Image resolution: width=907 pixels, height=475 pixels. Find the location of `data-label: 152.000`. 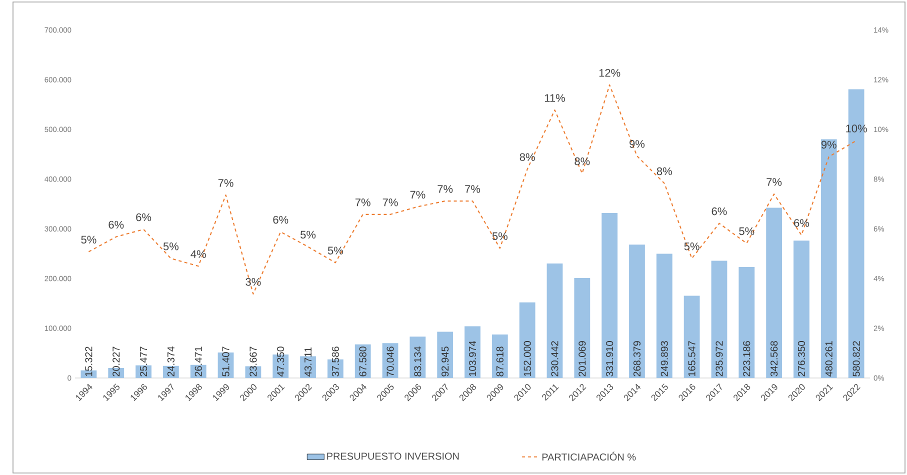

data-label: 152.000 is located at coordinates (527, 358).